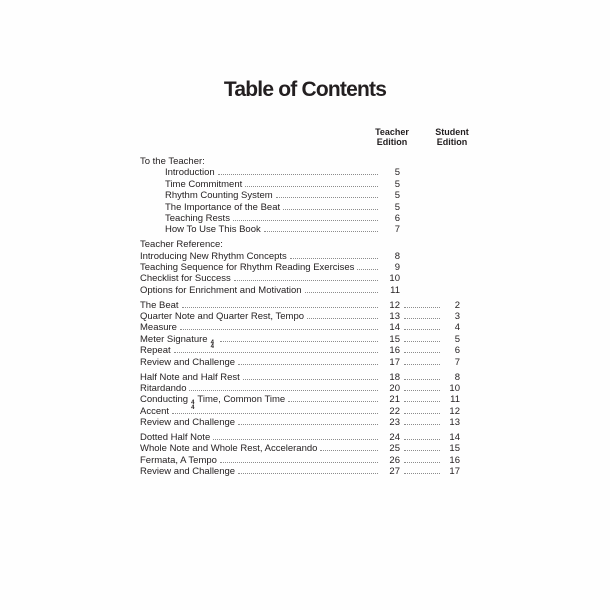 This screenshot has height=610, width=610. What do you see at coordinates (172, 161) in the screenshot?
I see `section-heading: To the Teacher:` at bounding box center [172, 161].